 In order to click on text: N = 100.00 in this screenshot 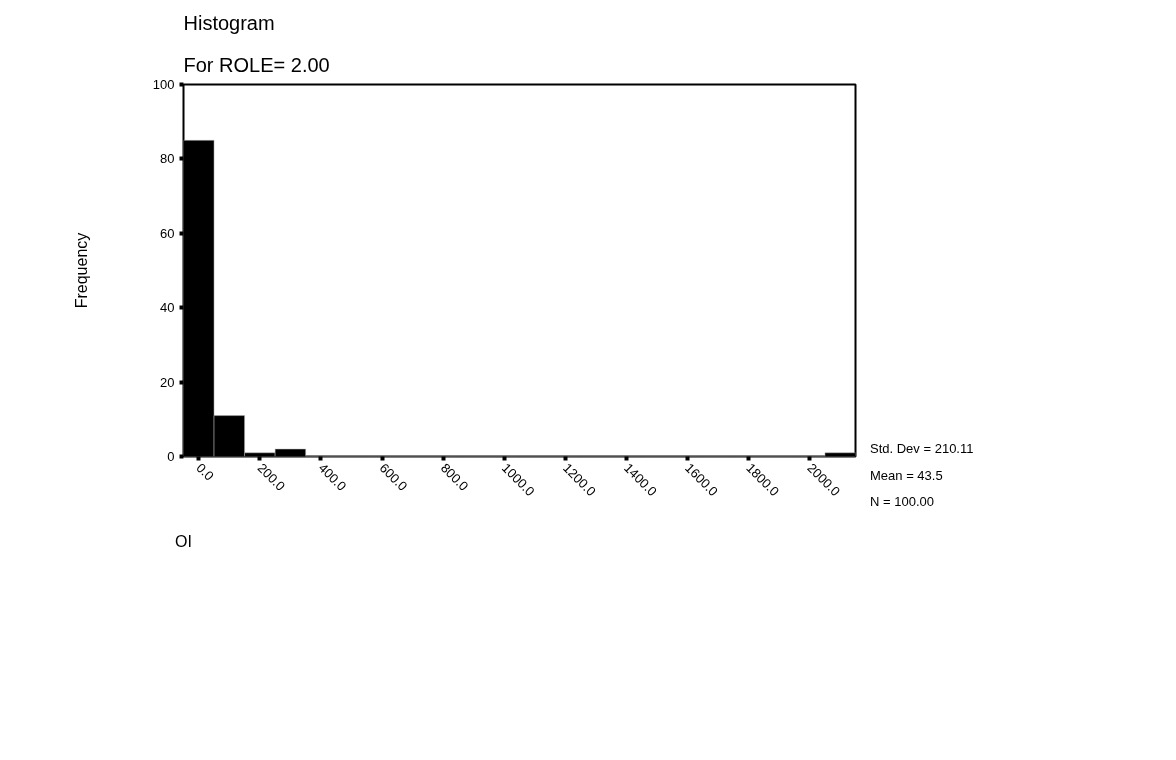, I will do `click(902, 502)`.